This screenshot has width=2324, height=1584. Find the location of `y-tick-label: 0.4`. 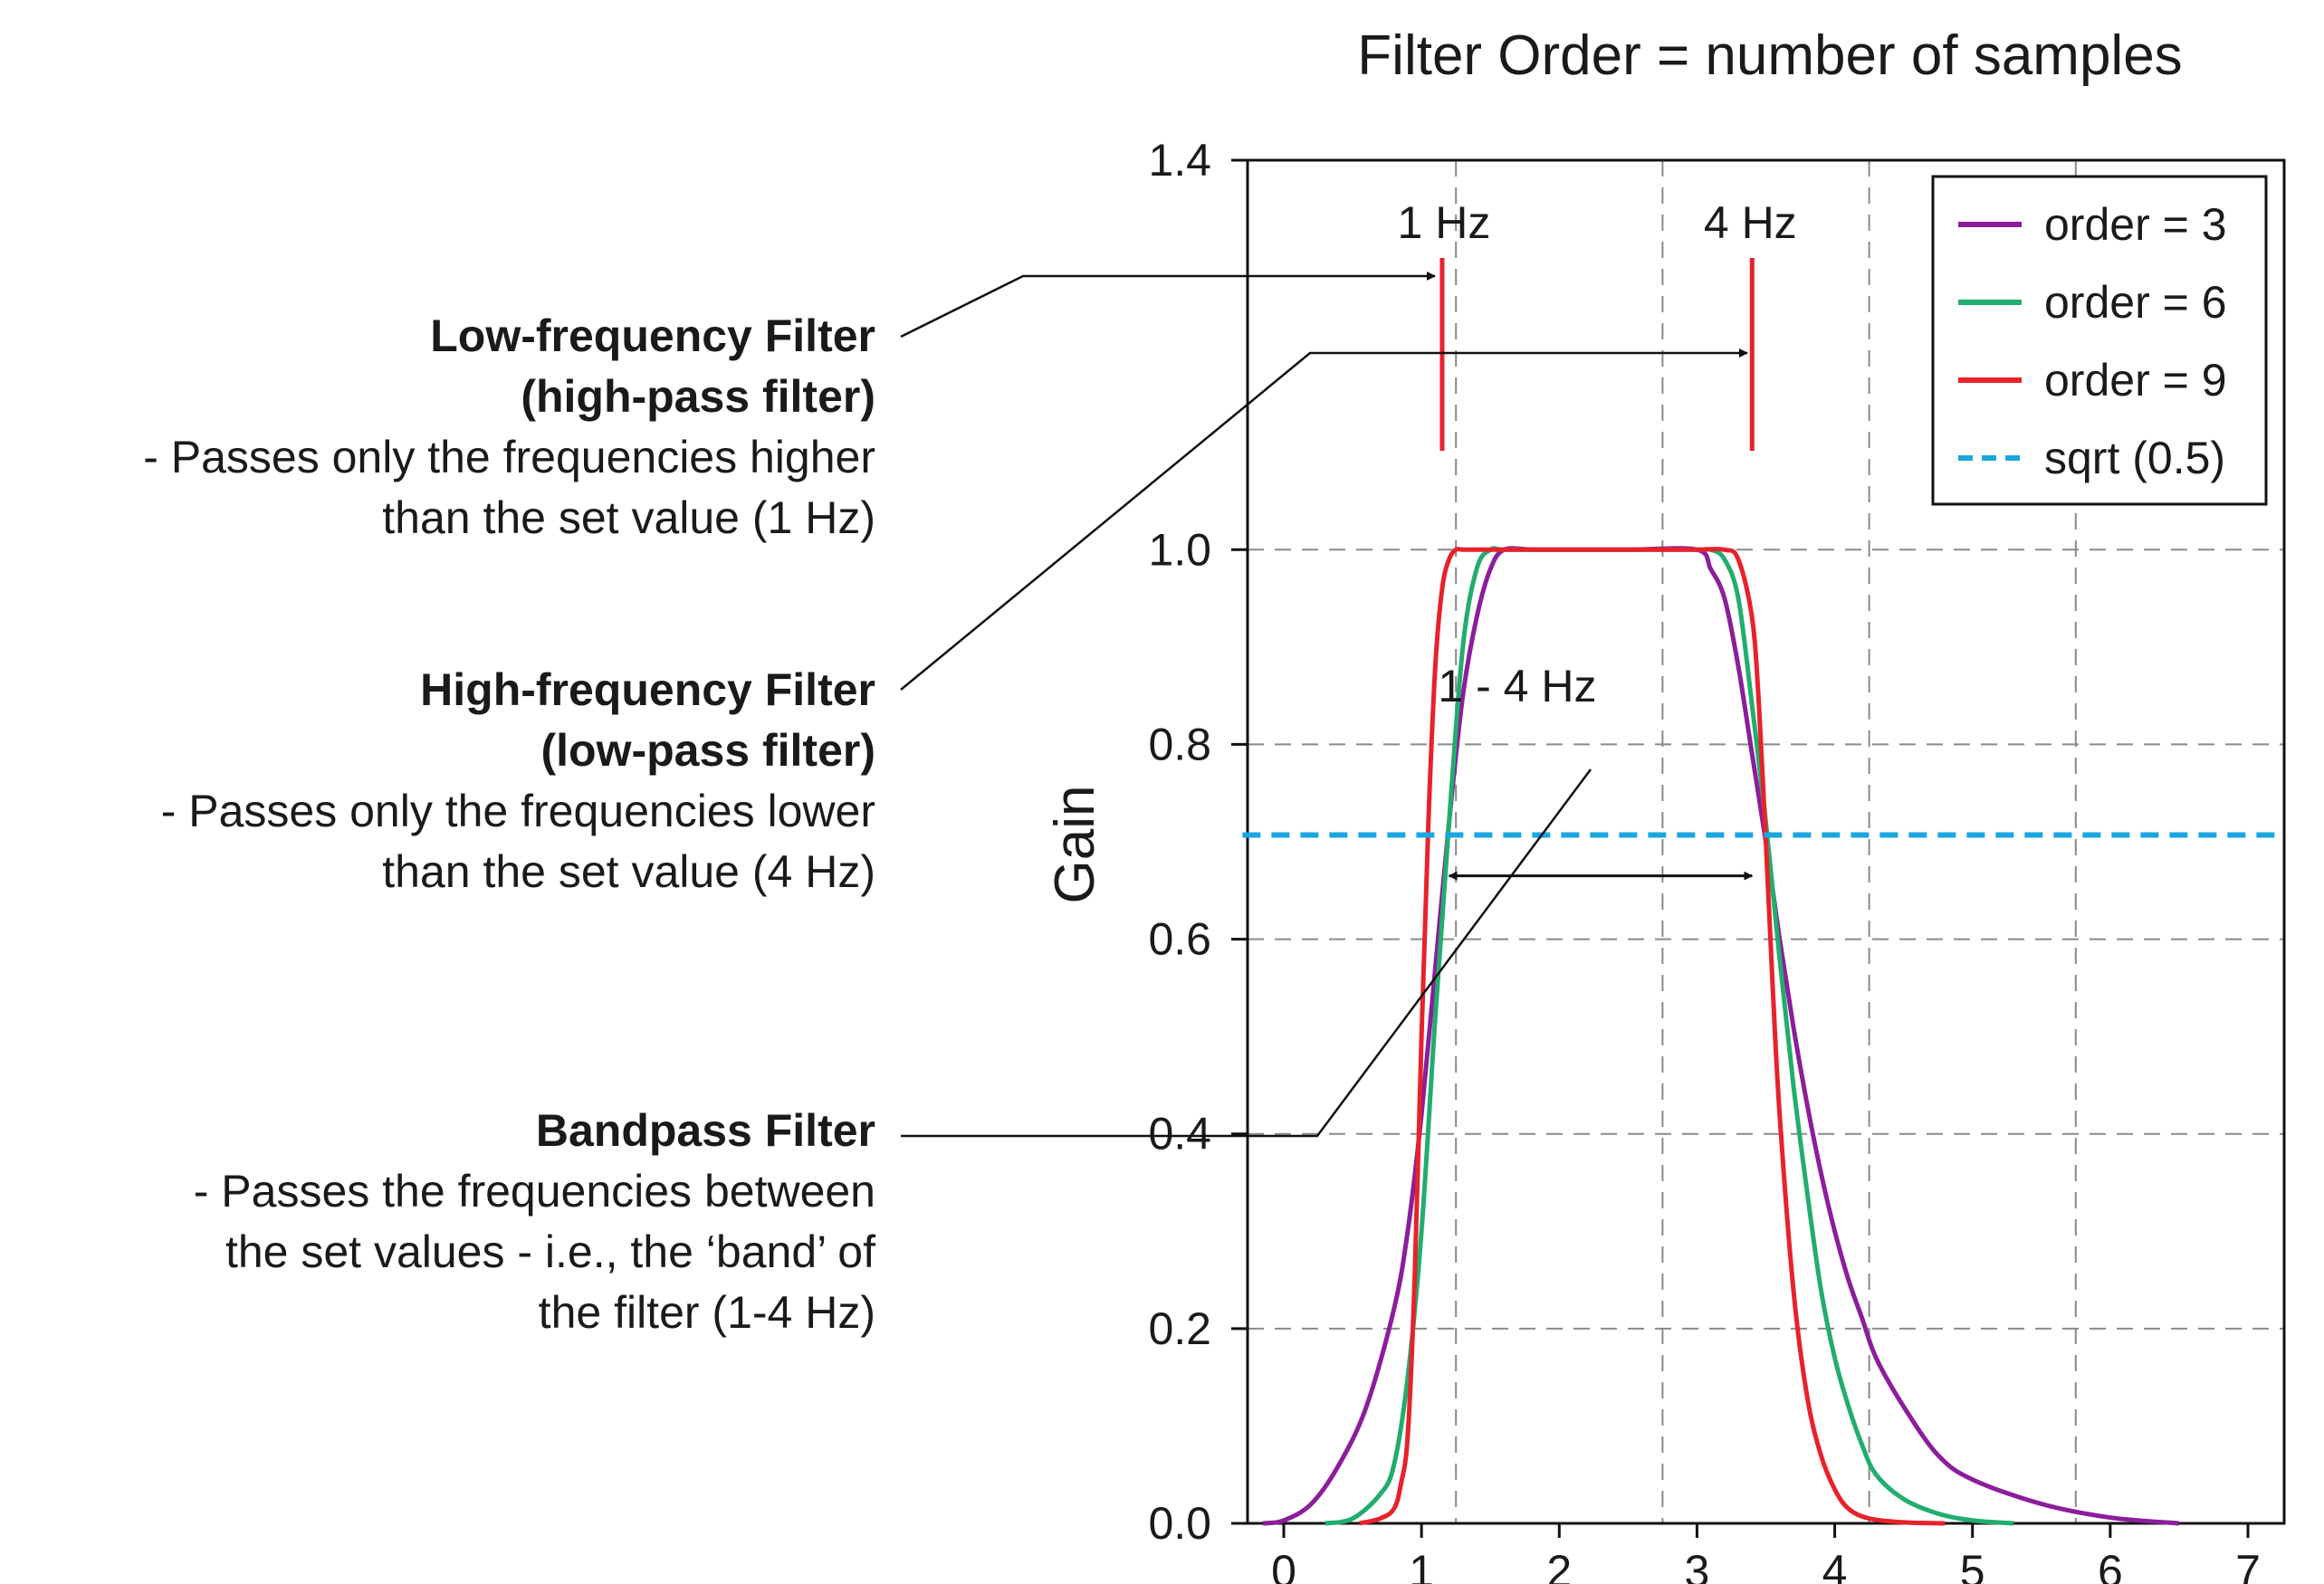

y-tick-label: 0.4 is located at coordinates (1179, 1134).